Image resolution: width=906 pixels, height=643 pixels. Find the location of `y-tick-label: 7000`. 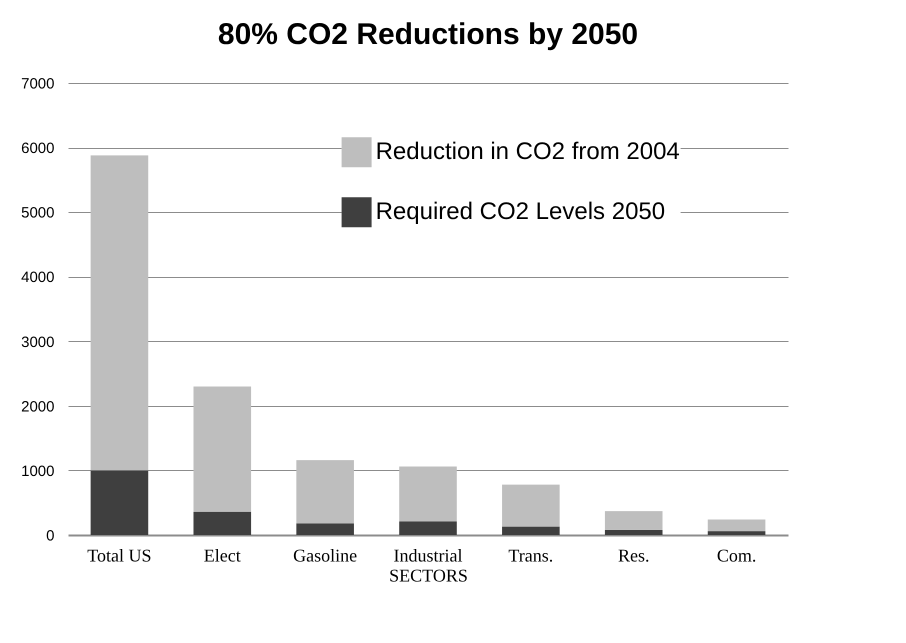

y-tick-label: 7000 is located at coordinates (37, 84).